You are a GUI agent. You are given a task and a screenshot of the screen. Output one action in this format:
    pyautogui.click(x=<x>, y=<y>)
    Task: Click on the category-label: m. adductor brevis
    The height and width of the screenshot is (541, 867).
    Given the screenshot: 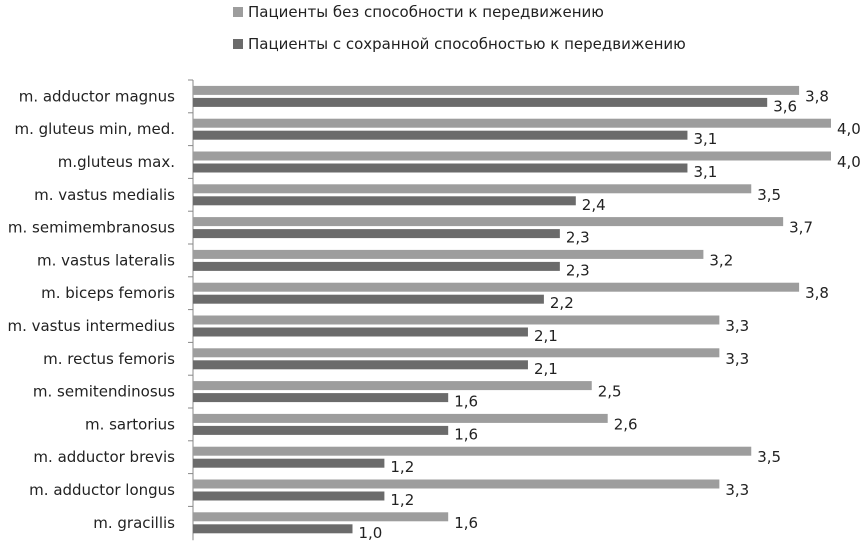 What is the action you would take?
    pyautogui.click(x=104, y=457)
    